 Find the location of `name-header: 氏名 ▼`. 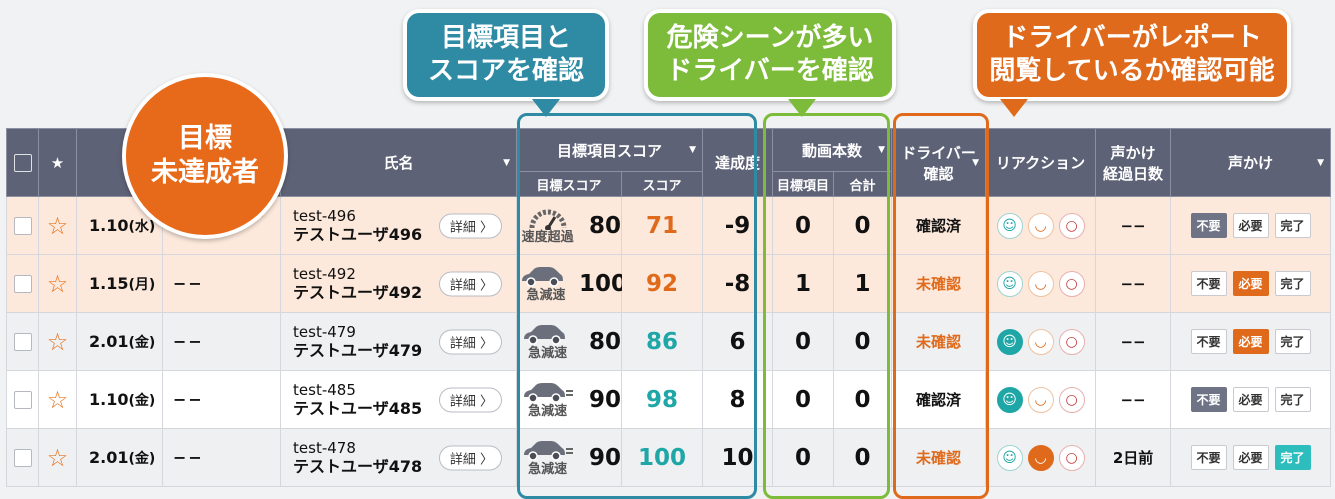

name-header: 氏名 ▼ is located at coordinates (399, 162).